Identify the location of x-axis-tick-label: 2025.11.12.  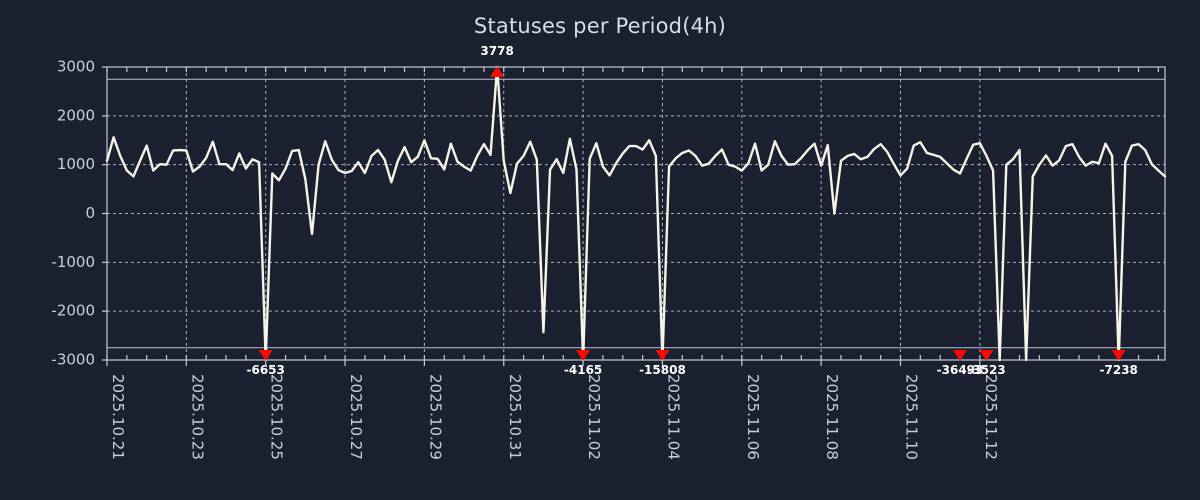
(991, 417).